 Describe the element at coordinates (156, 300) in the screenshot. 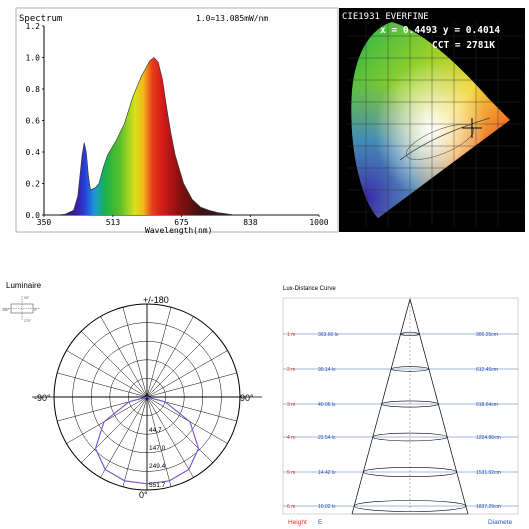

I see `polar-label-top: +/-180` at that location.